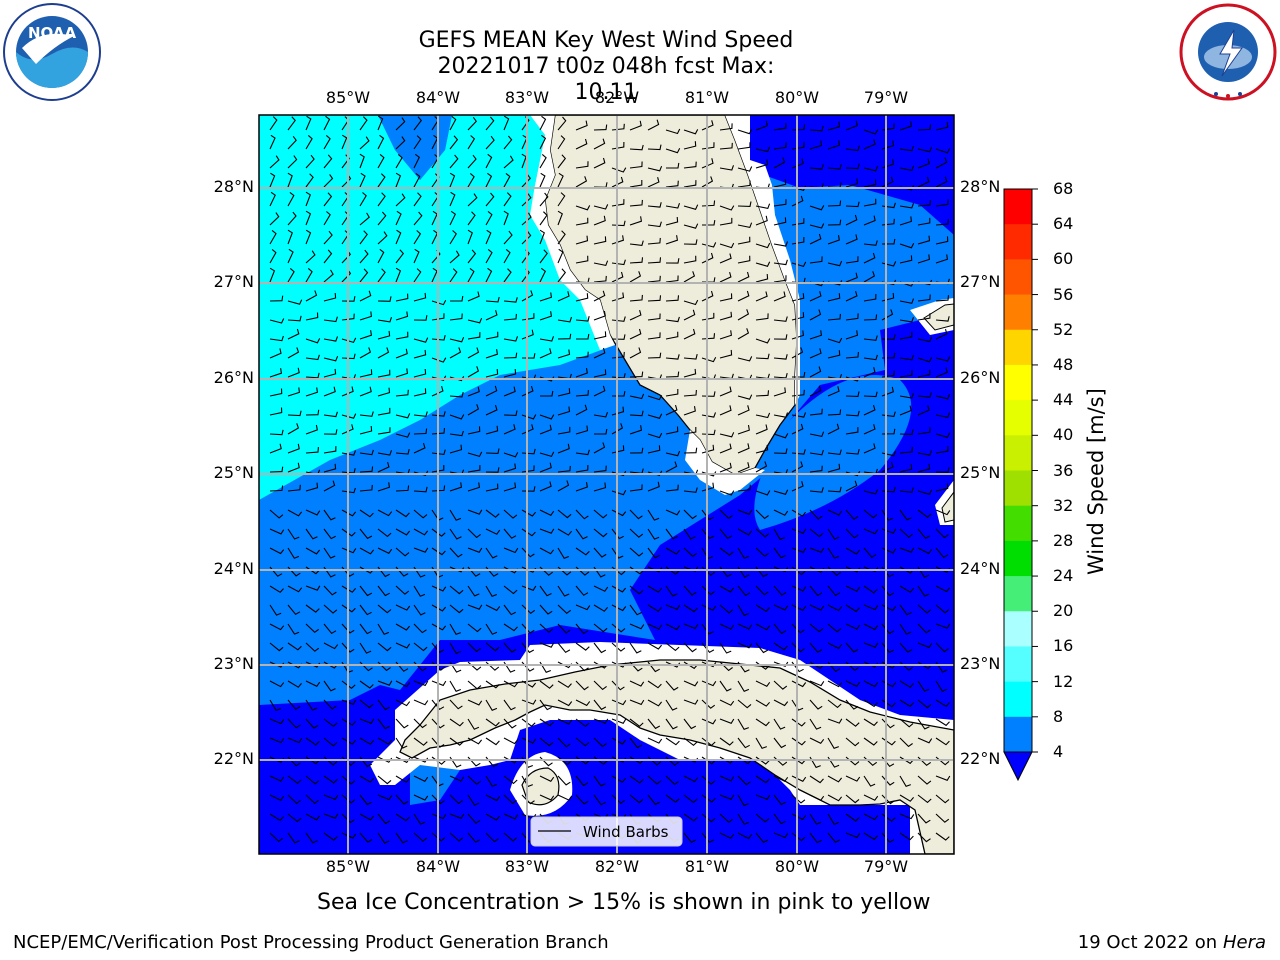  What do you see at coordinates (886, 866) in the screenshot?
I see `lon-label-bottom: 79°W` at bounding box center [886, 866].